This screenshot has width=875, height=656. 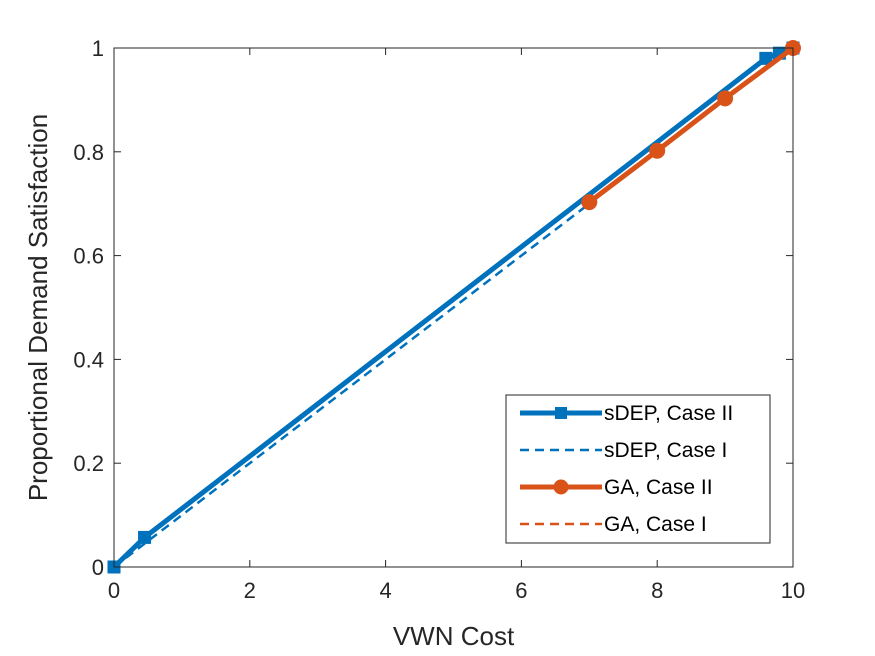 I want to click on legend-label: sDEP, Case II, so click(x=668, y=413).